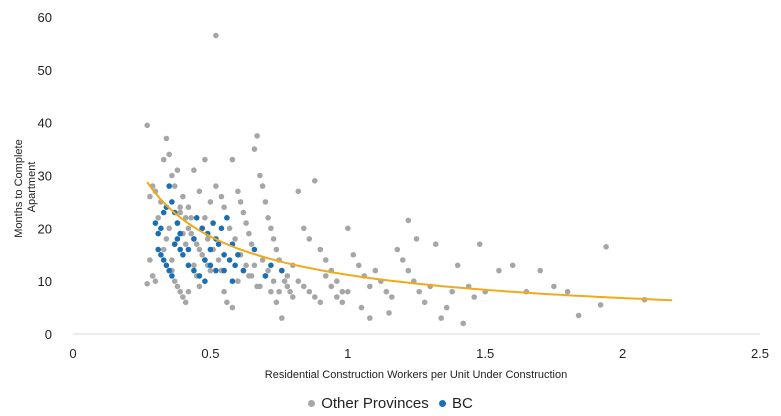 Image resolution: width=781 pixels, height=416 pixels. Describe the element at coordinates (462, 403) in the screenshot. I see `legend-label-bc: BC` at that location.